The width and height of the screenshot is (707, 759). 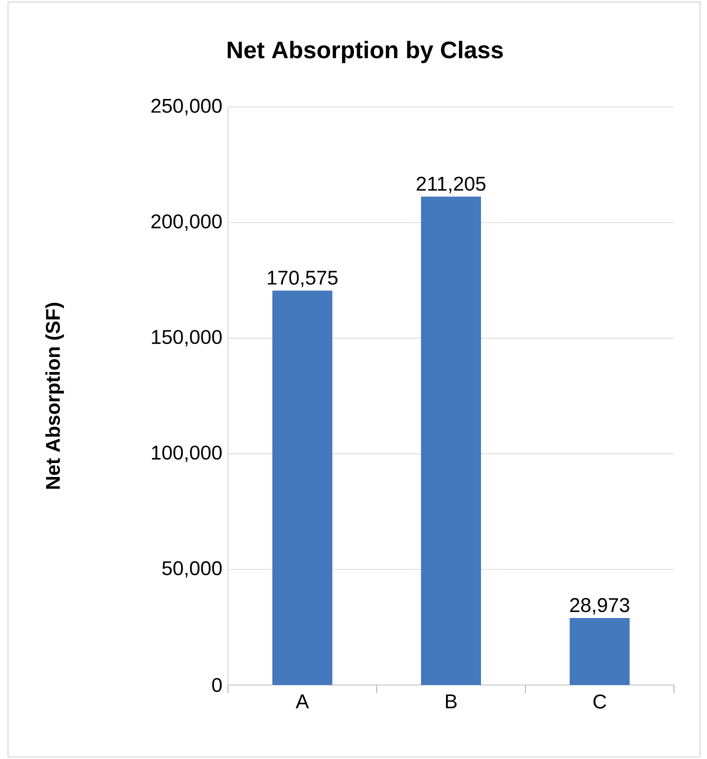 I want to click on y-axis-title: Net Absorption (SF), so click(x=54, y=395).